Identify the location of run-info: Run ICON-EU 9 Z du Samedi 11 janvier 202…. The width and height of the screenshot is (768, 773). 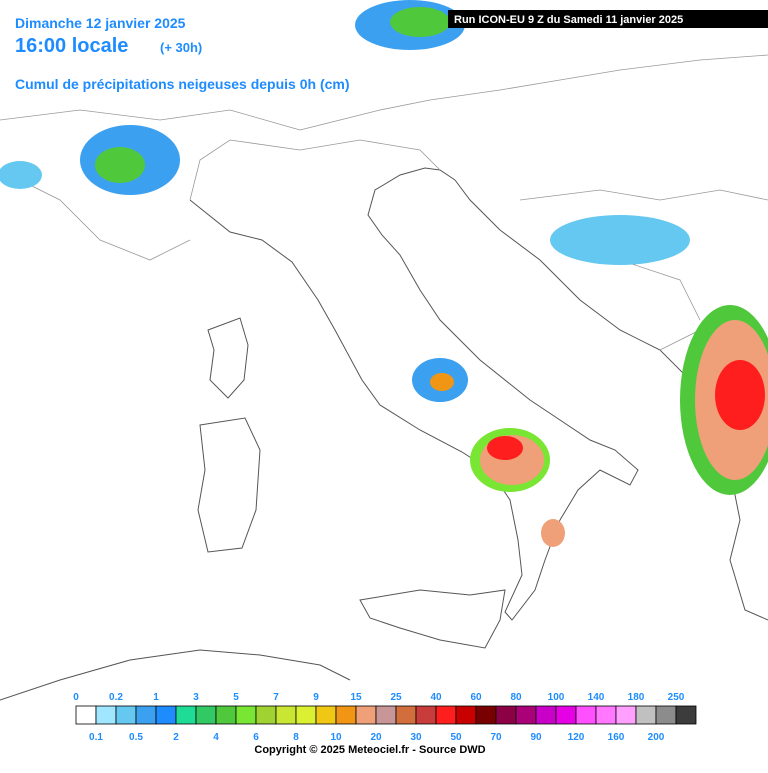
(568, 20).